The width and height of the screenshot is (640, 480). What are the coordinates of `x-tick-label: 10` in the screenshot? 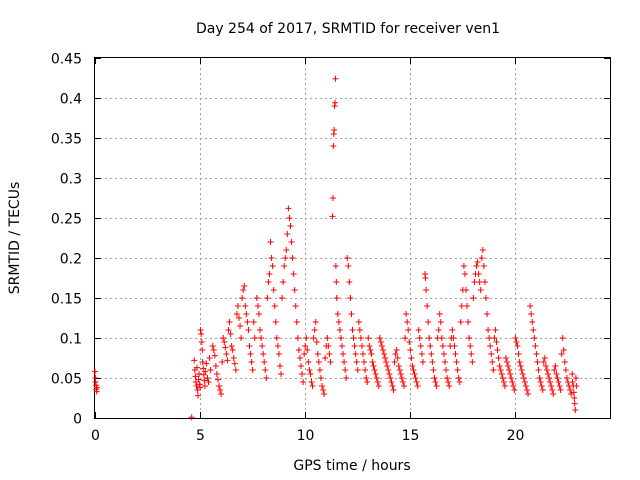 It's located at (306, 436).